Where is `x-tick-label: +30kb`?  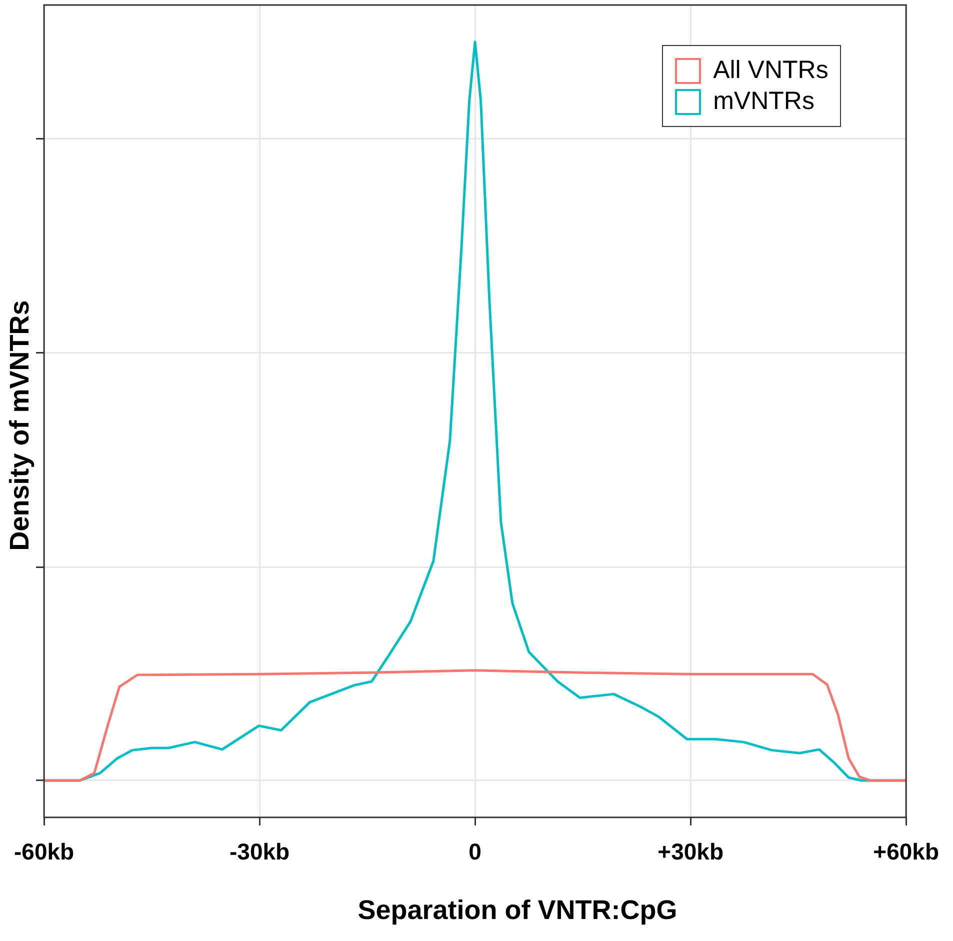
x-tick-label: +30kb is located at coordinates (691, 851).